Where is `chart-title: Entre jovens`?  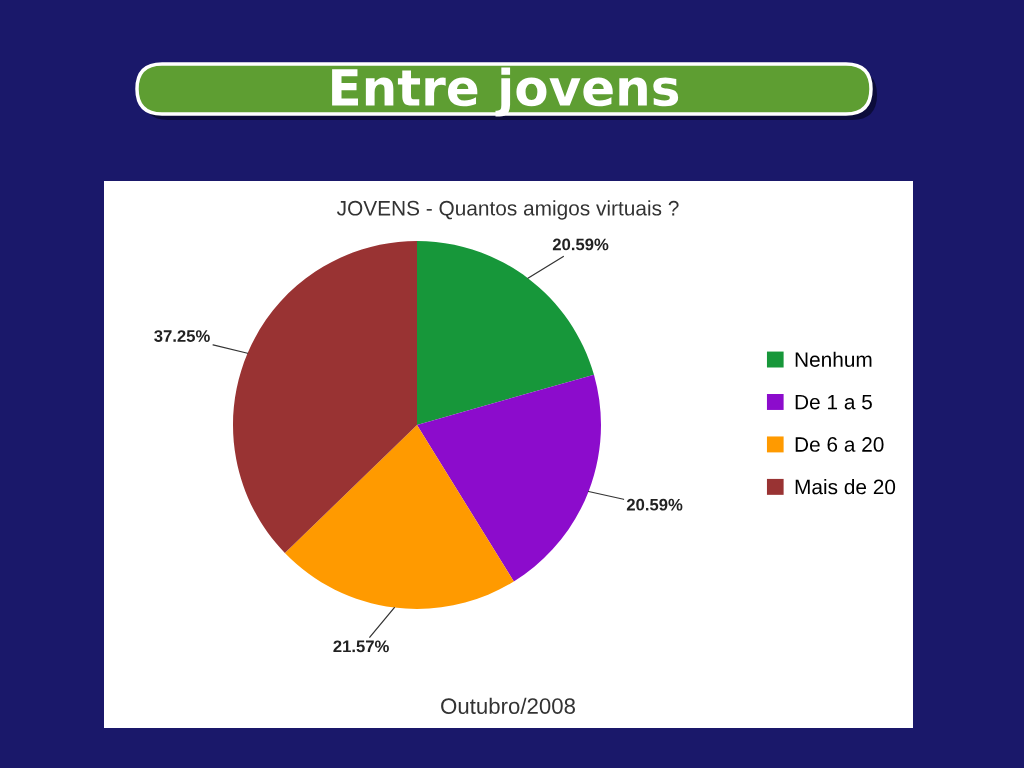 chart-title: Entre jovens is located at coordinates (505, 92).